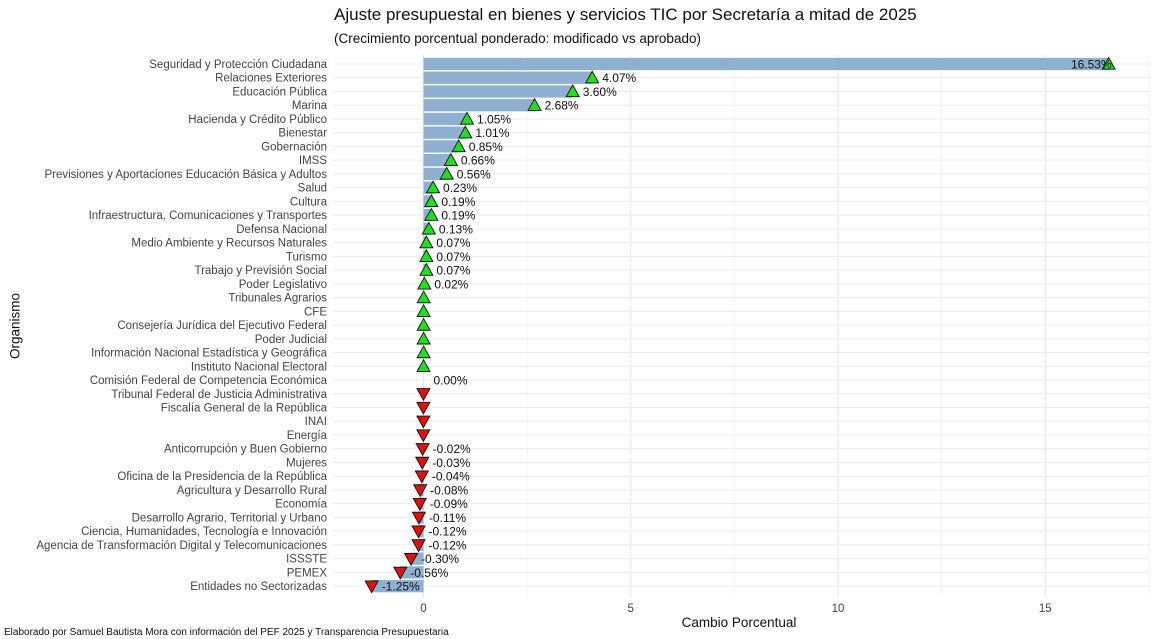  Describe the element at coordinates (307, 436) in the screenshot. I see `y-tick-label: Energía` at that location.